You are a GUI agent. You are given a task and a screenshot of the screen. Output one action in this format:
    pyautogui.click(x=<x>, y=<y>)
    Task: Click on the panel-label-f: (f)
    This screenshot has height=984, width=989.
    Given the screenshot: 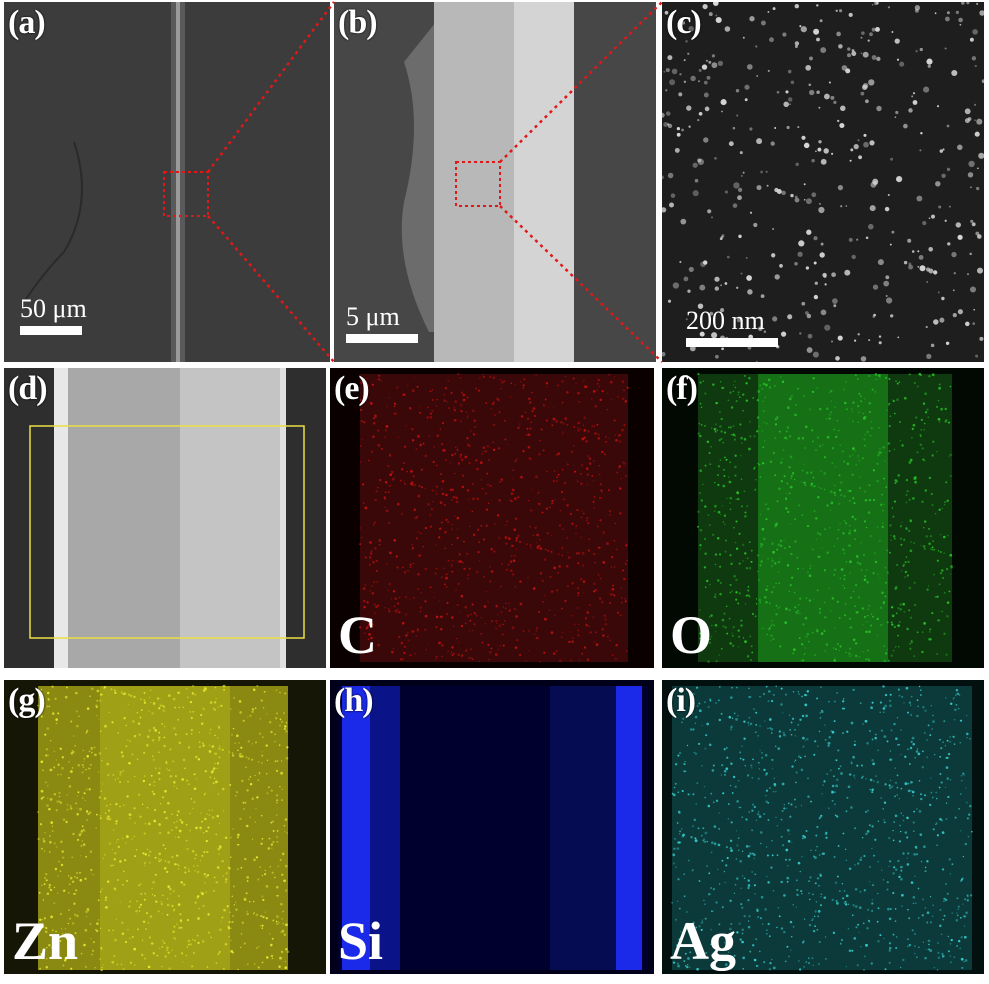 What is the action you would take?
    pyautogui.click(x=682, y=388)
    